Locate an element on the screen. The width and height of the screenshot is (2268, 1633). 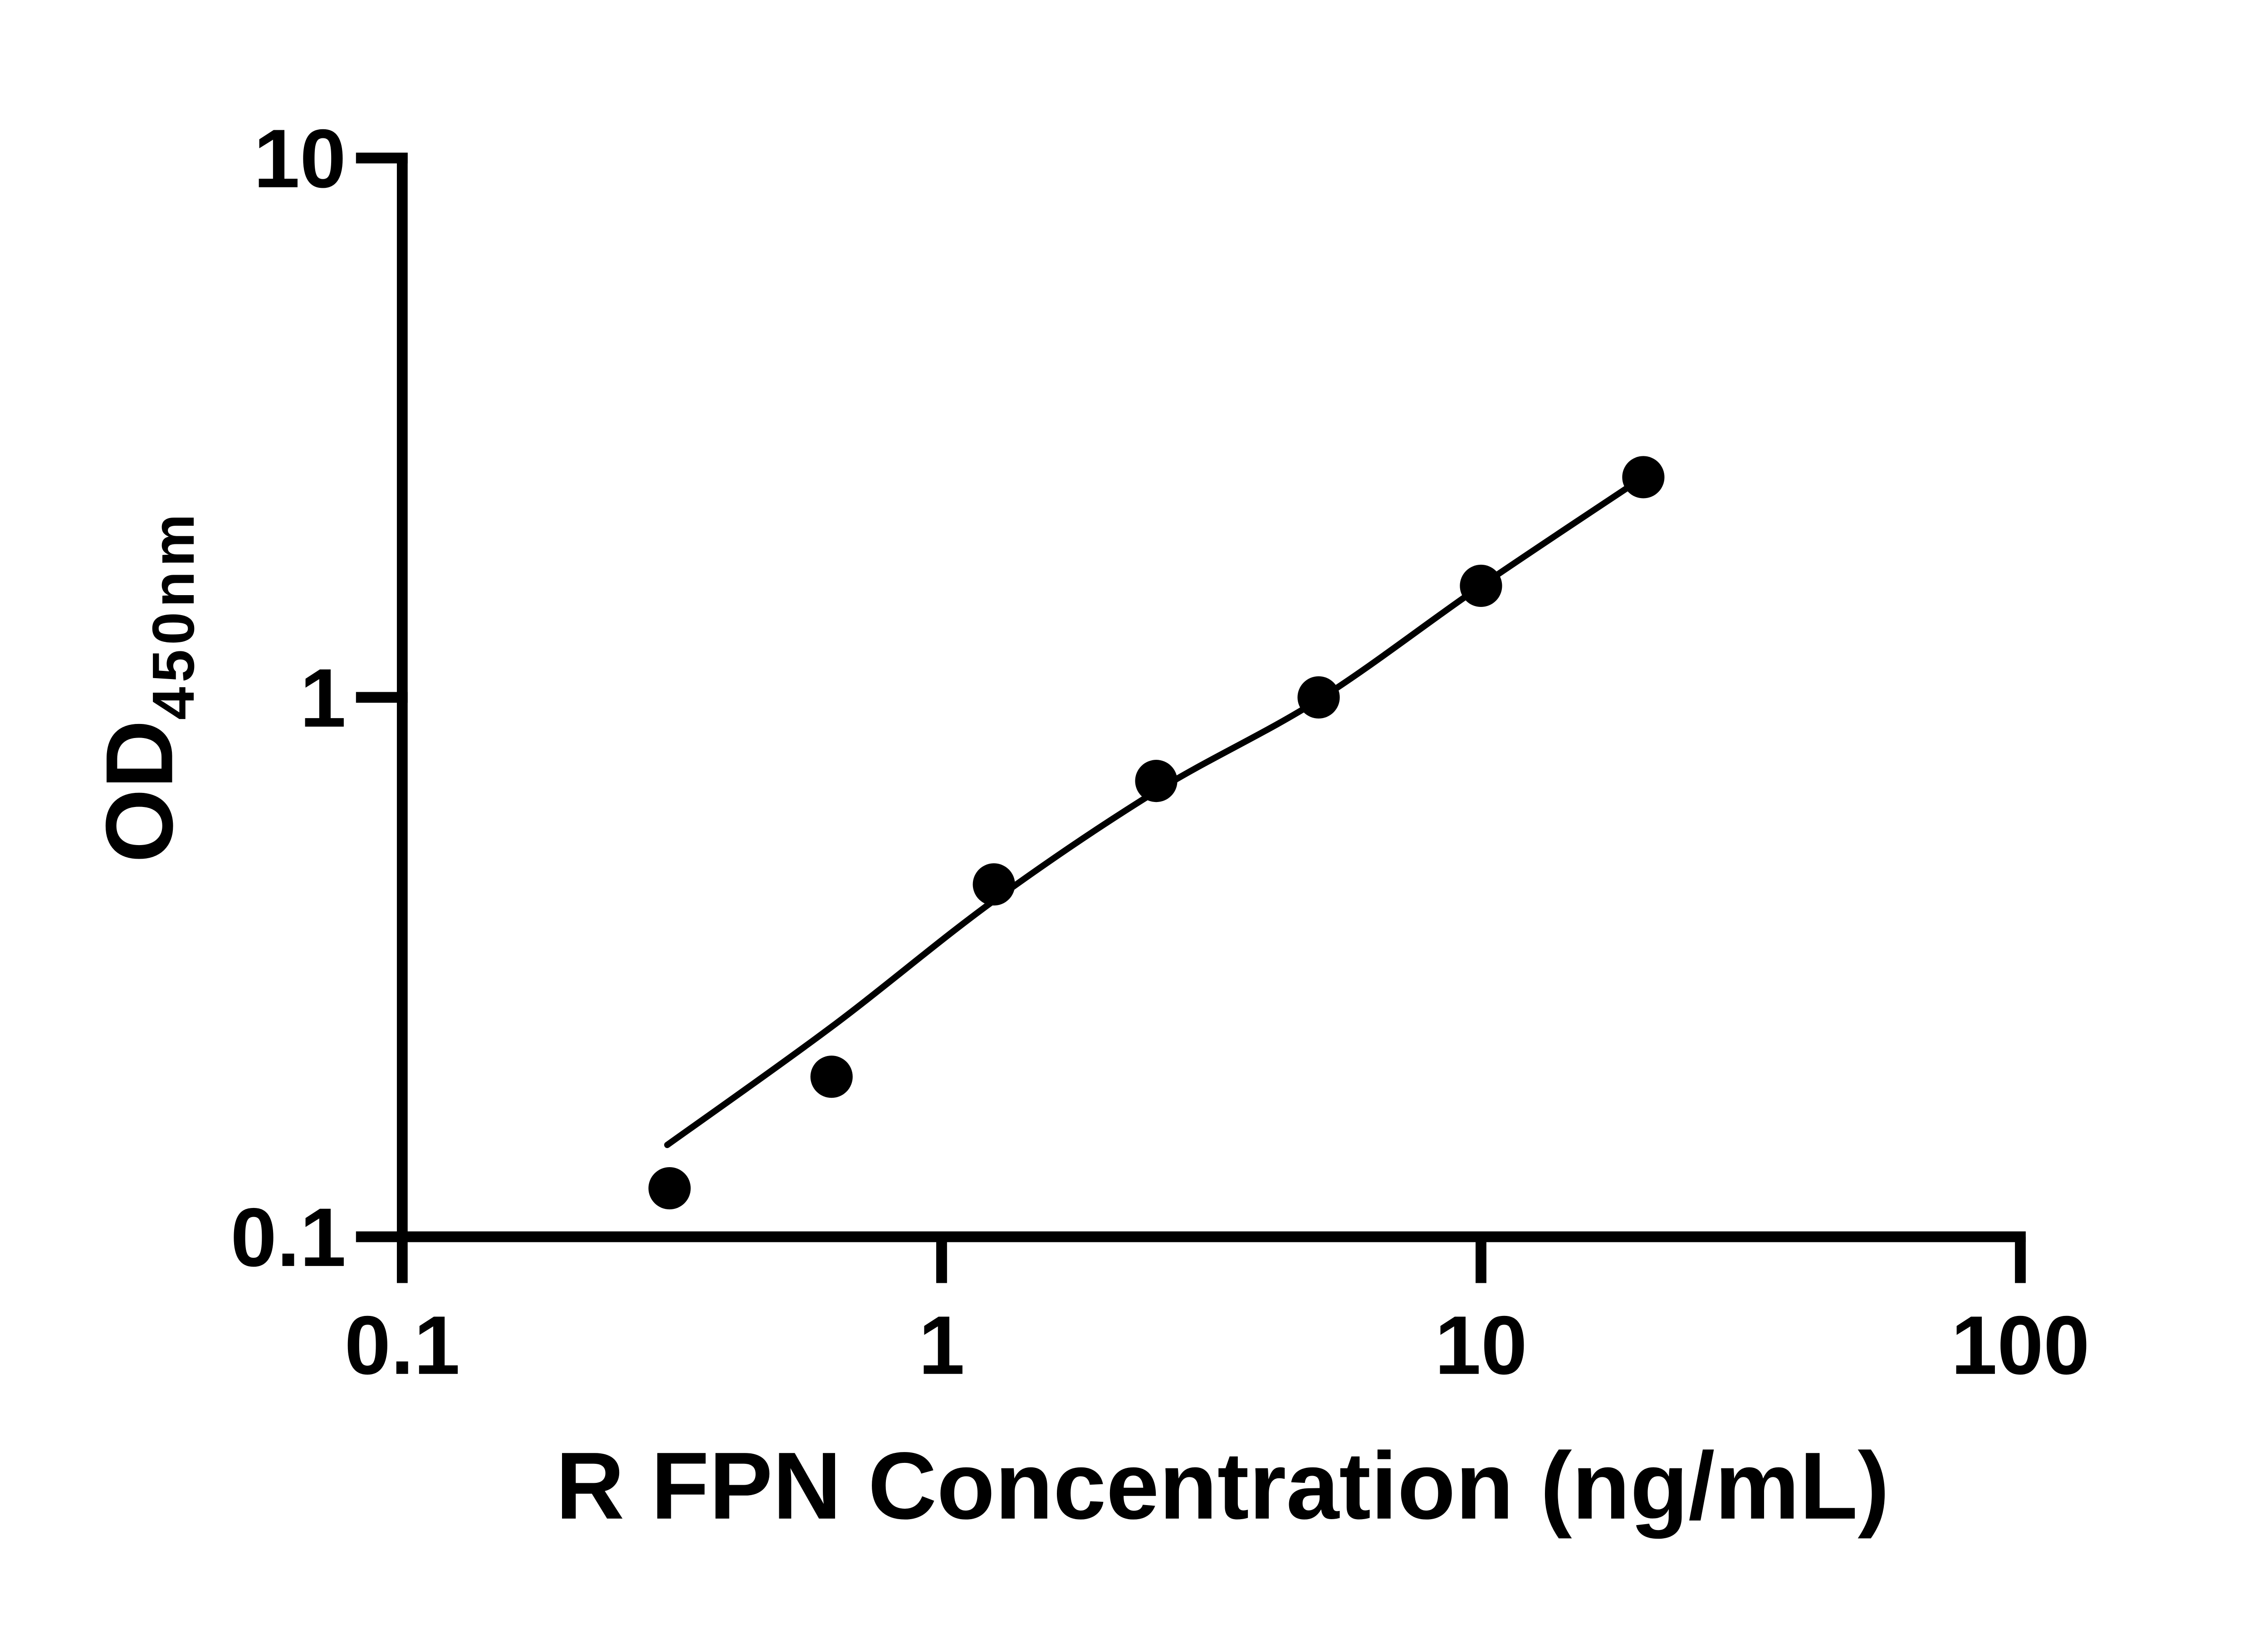
y-axis-title: OD450nm is located at coordinates (147, 686).